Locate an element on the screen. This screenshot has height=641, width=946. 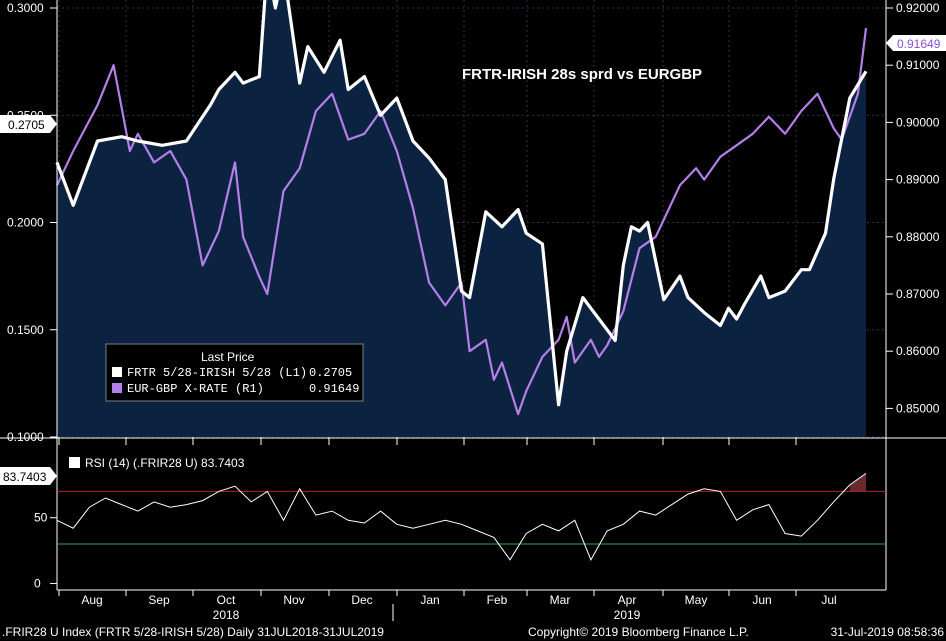
right-tick-label: 0.90000 is located at coordinates (918, 122).